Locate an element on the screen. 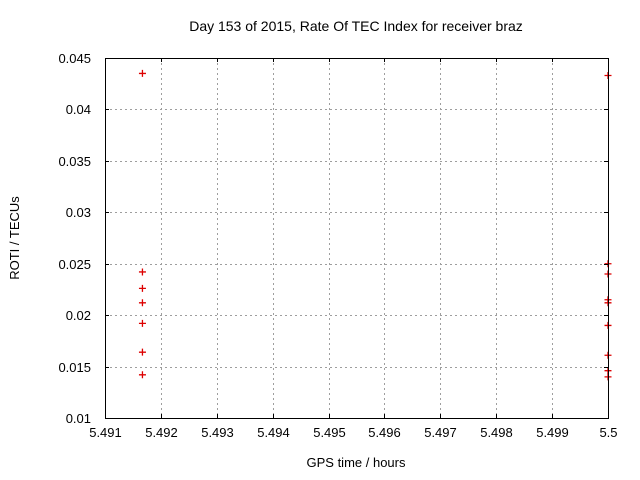  x-tick-label: 5.494 is located at coordinates (273, 432).